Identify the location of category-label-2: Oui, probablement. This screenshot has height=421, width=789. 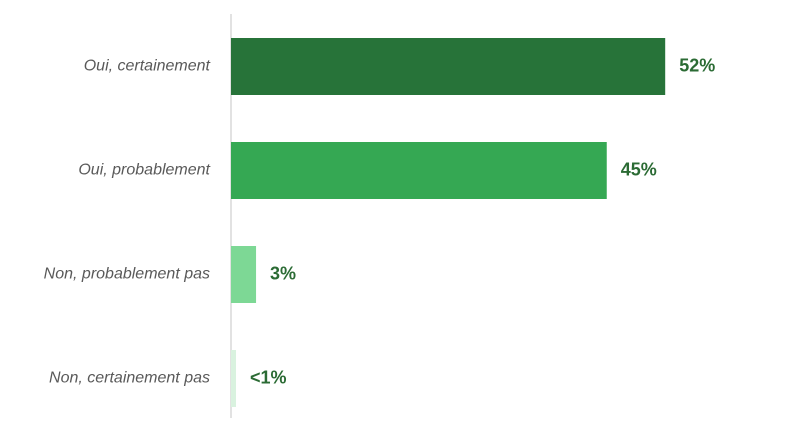
(144, 170).